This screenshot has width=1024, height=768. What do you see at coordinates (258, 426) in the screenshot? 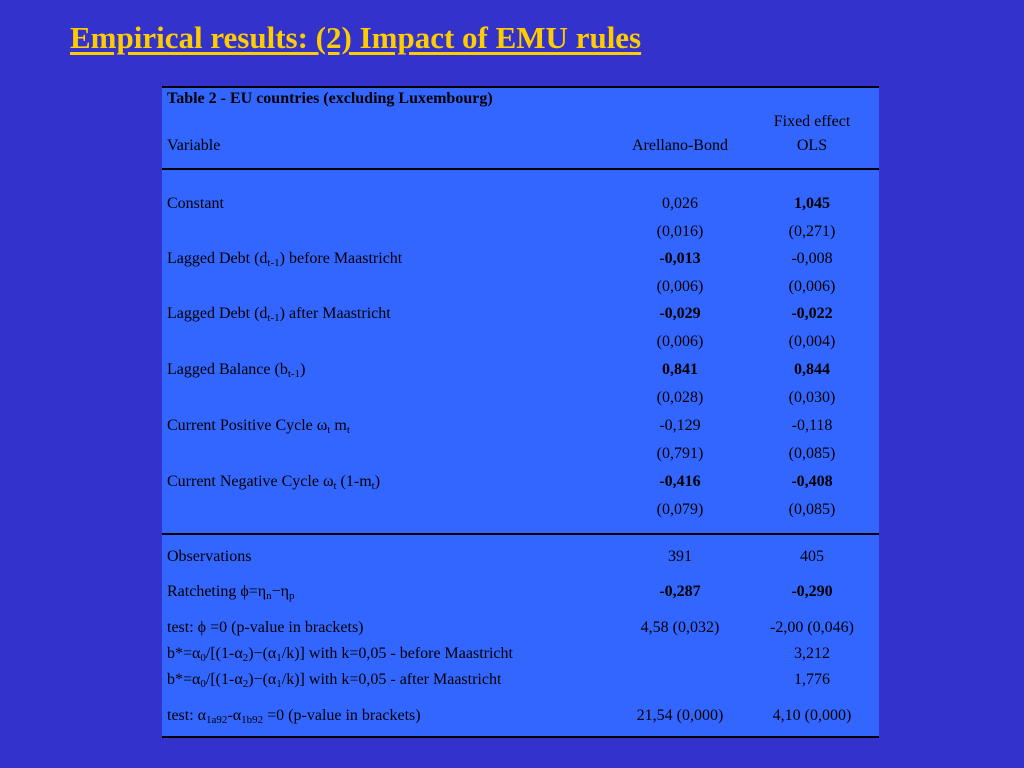
I see `row-label-positive-cycle: Current Positive Cycle ωt mt` at bounding box center [258, 426].